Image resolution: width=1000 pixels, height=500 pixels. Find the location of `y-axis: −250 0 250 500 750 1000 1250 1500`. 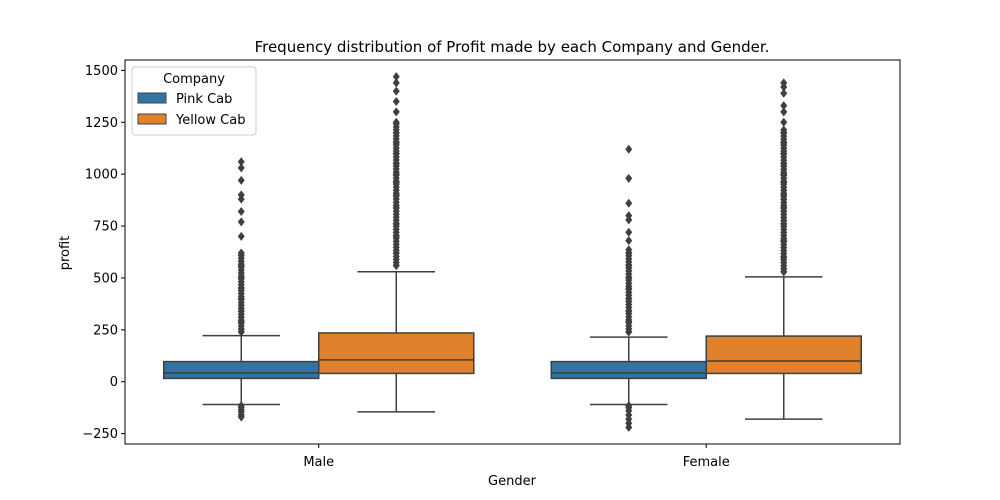

y-axis: −250 0 250 500 750 1000 1250 1500 is located at coordinates (103, 253).